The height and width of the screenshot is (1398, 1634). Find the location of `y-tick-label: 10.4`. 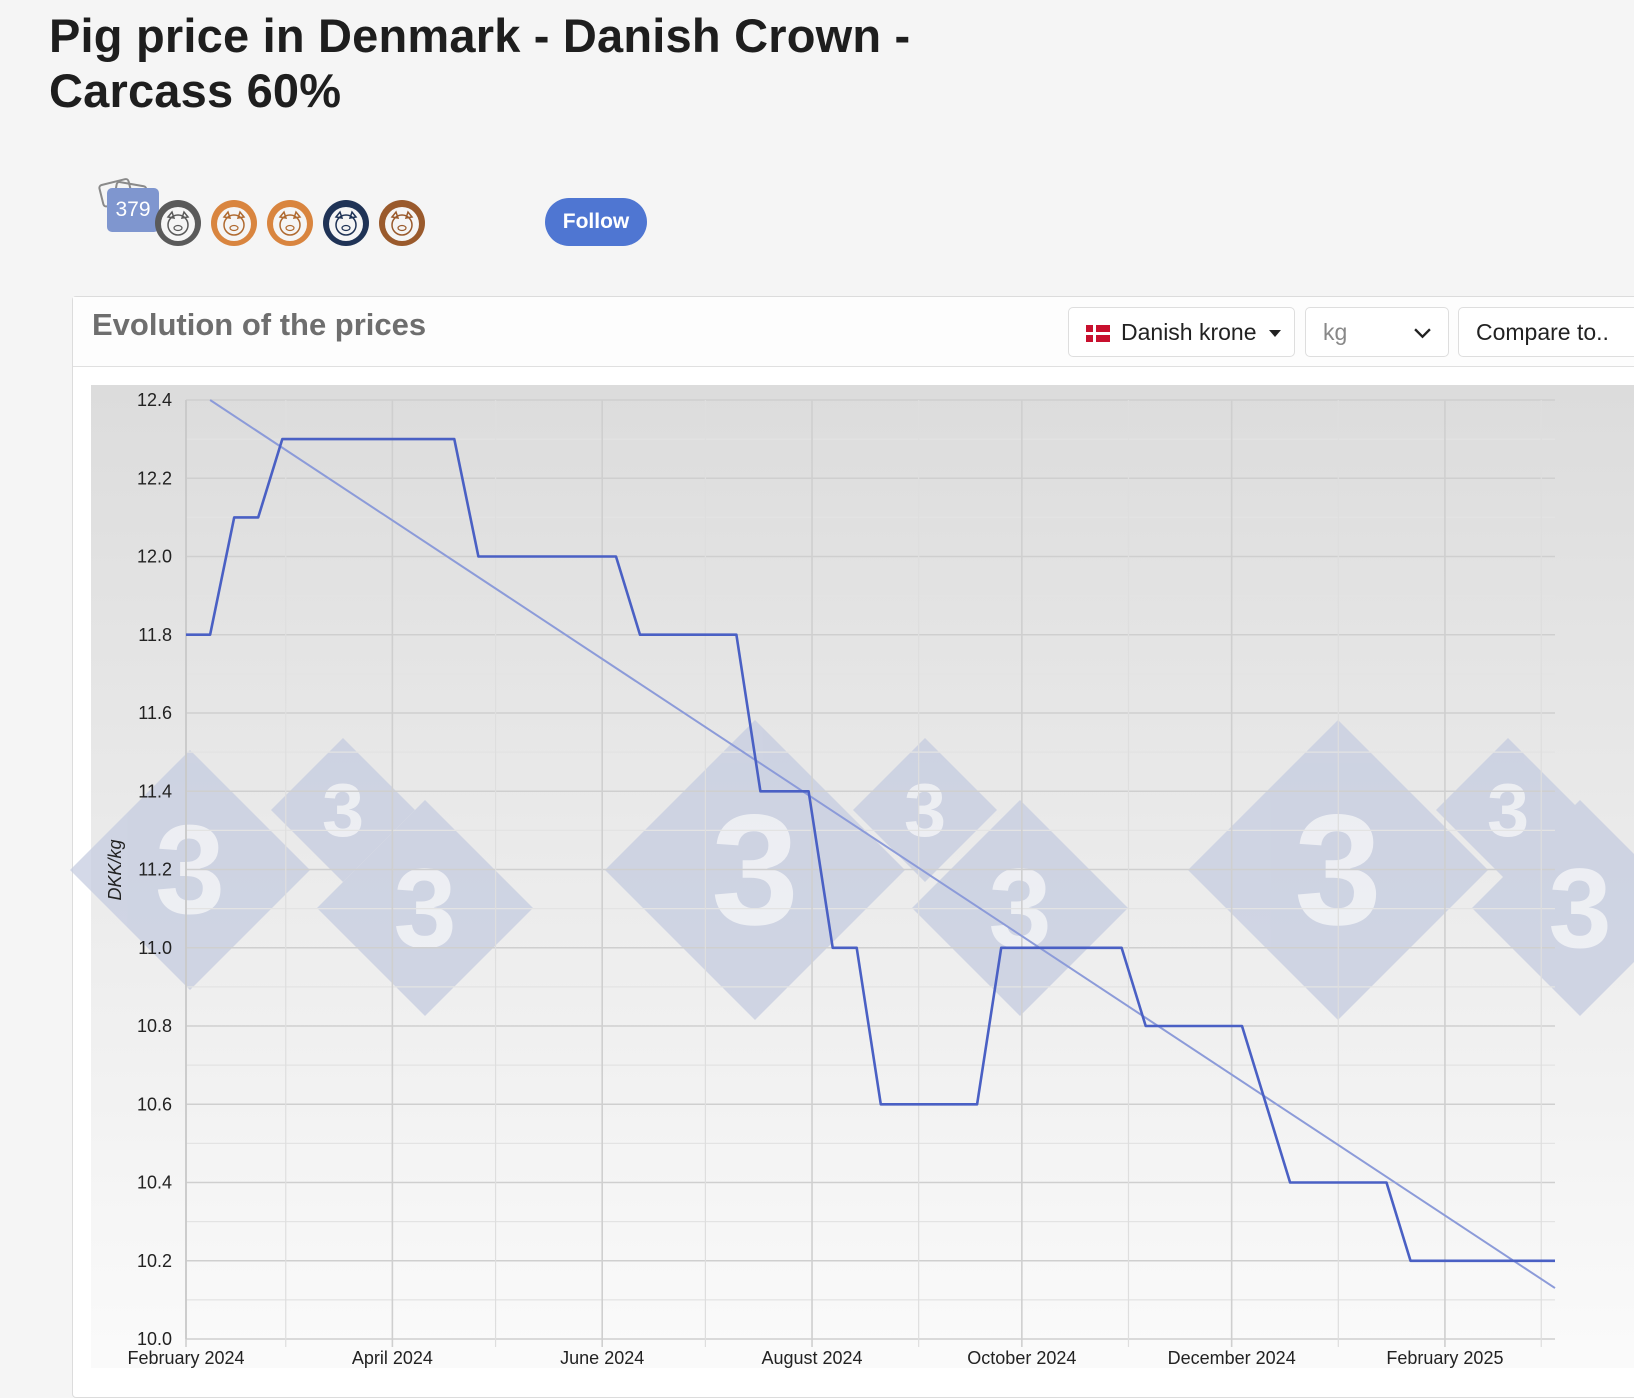

y-tick-label: 10.4 is located at coordinates (154, 1183).